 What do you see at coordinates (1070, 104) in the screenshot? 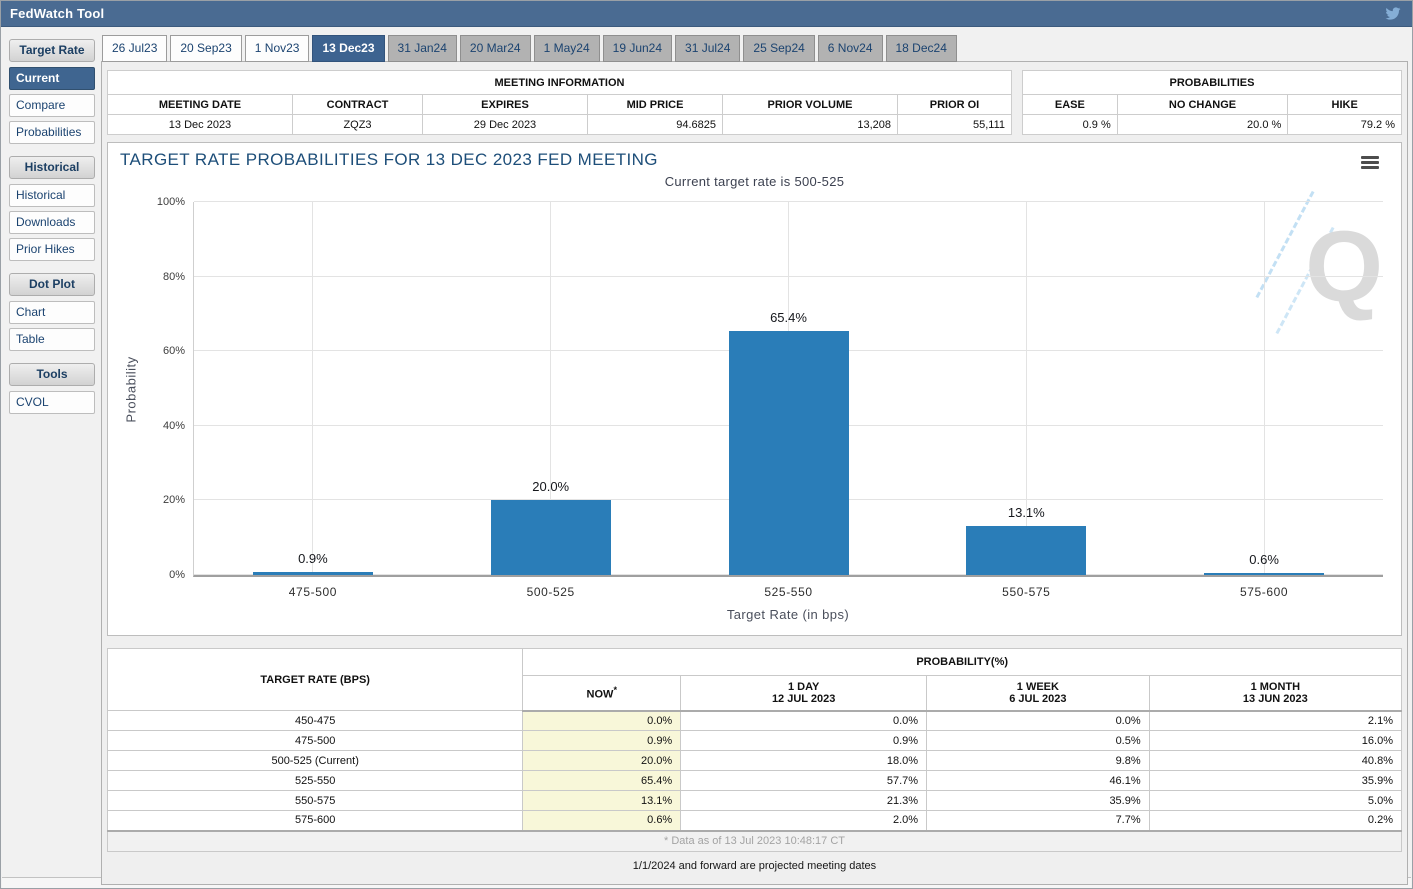
I see `column-header-ease: EASE` at bounding box center [1070, 104].